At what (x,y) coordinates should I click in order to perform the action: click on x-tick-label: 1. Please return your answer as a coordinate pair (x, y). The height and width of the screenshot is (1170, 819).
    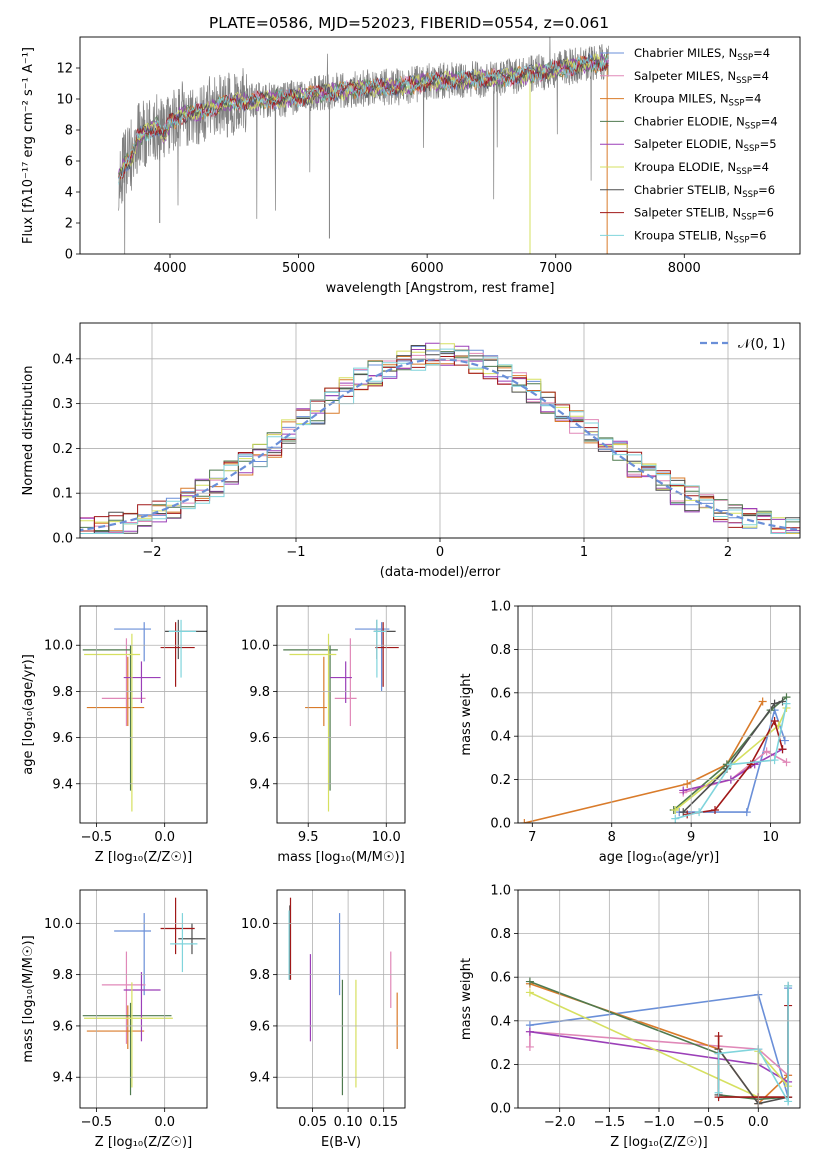
    Looking at the image, I should click on (584, 552).